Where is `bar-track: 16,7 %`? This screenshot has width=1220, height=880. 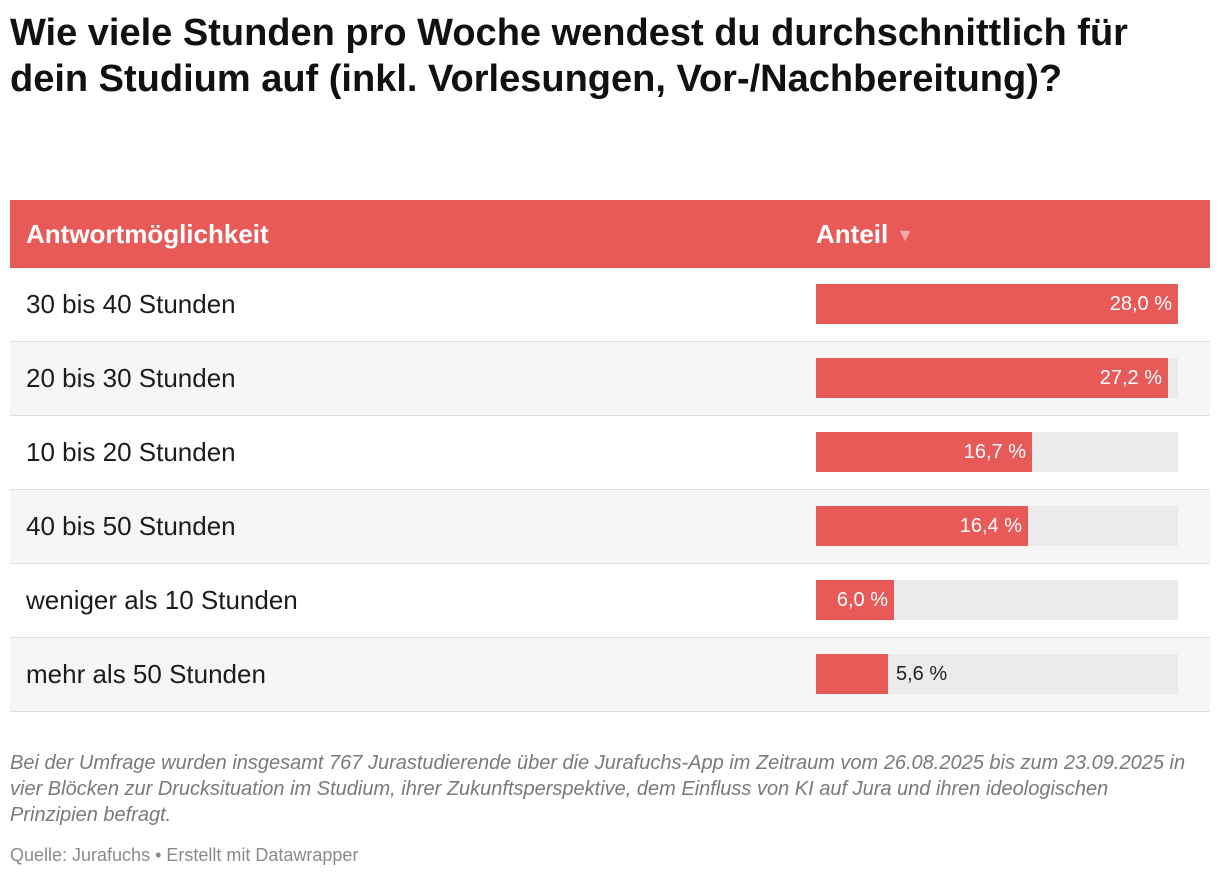
bar-track: 16,7 % is located at coordinates (997, 452).